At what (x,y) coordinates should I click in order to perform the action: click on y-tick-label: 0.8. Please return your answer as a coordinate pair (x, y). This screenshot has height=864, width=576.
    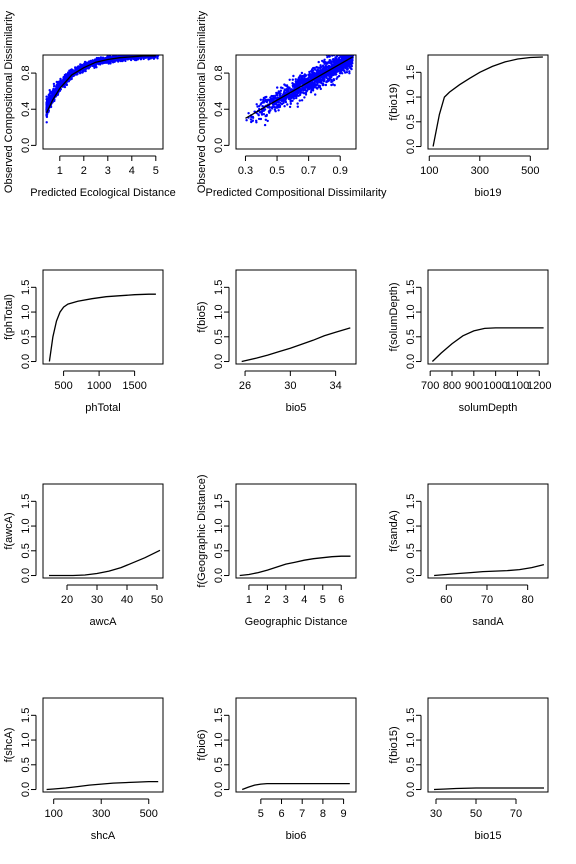
    Looking at the image, I should click on (26, 72).